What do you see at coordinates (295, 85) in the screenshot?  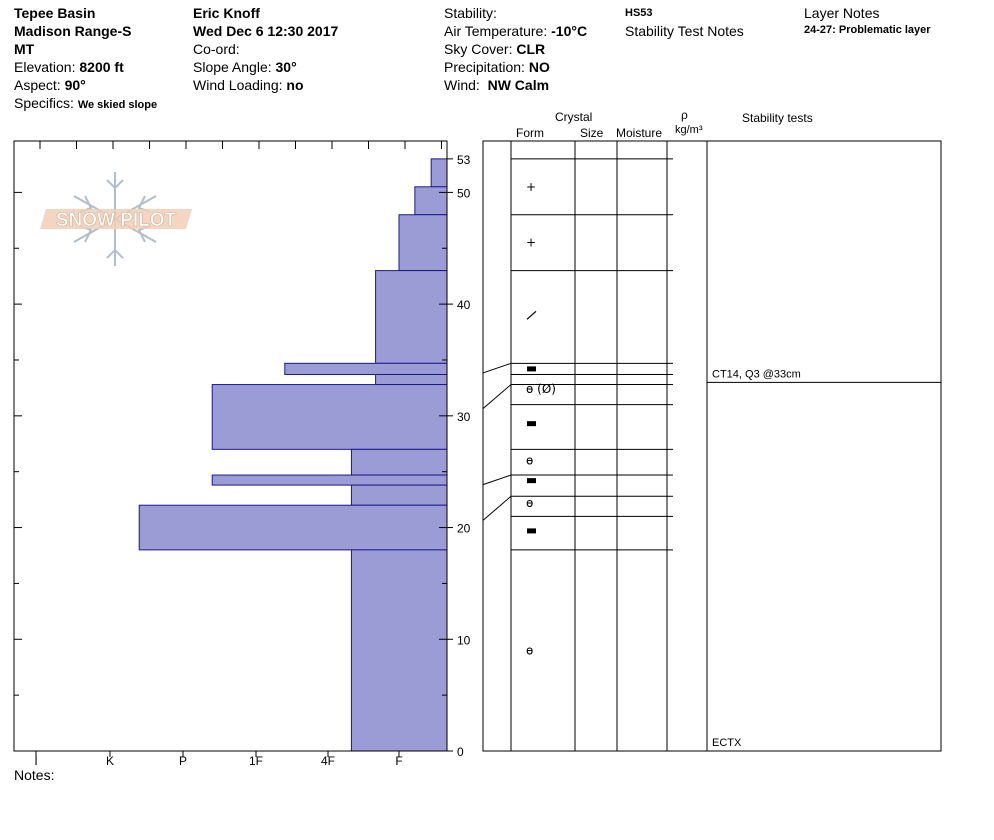 I see `wind-loading-value: no` at bounding box center [295, 85].